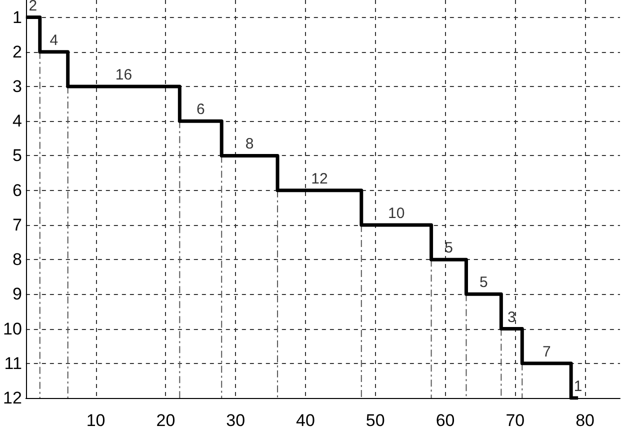 Image resolution: width=621 pixels, height=442 pixels. I want to click on y-tick-label: 9, so click(17, 294).